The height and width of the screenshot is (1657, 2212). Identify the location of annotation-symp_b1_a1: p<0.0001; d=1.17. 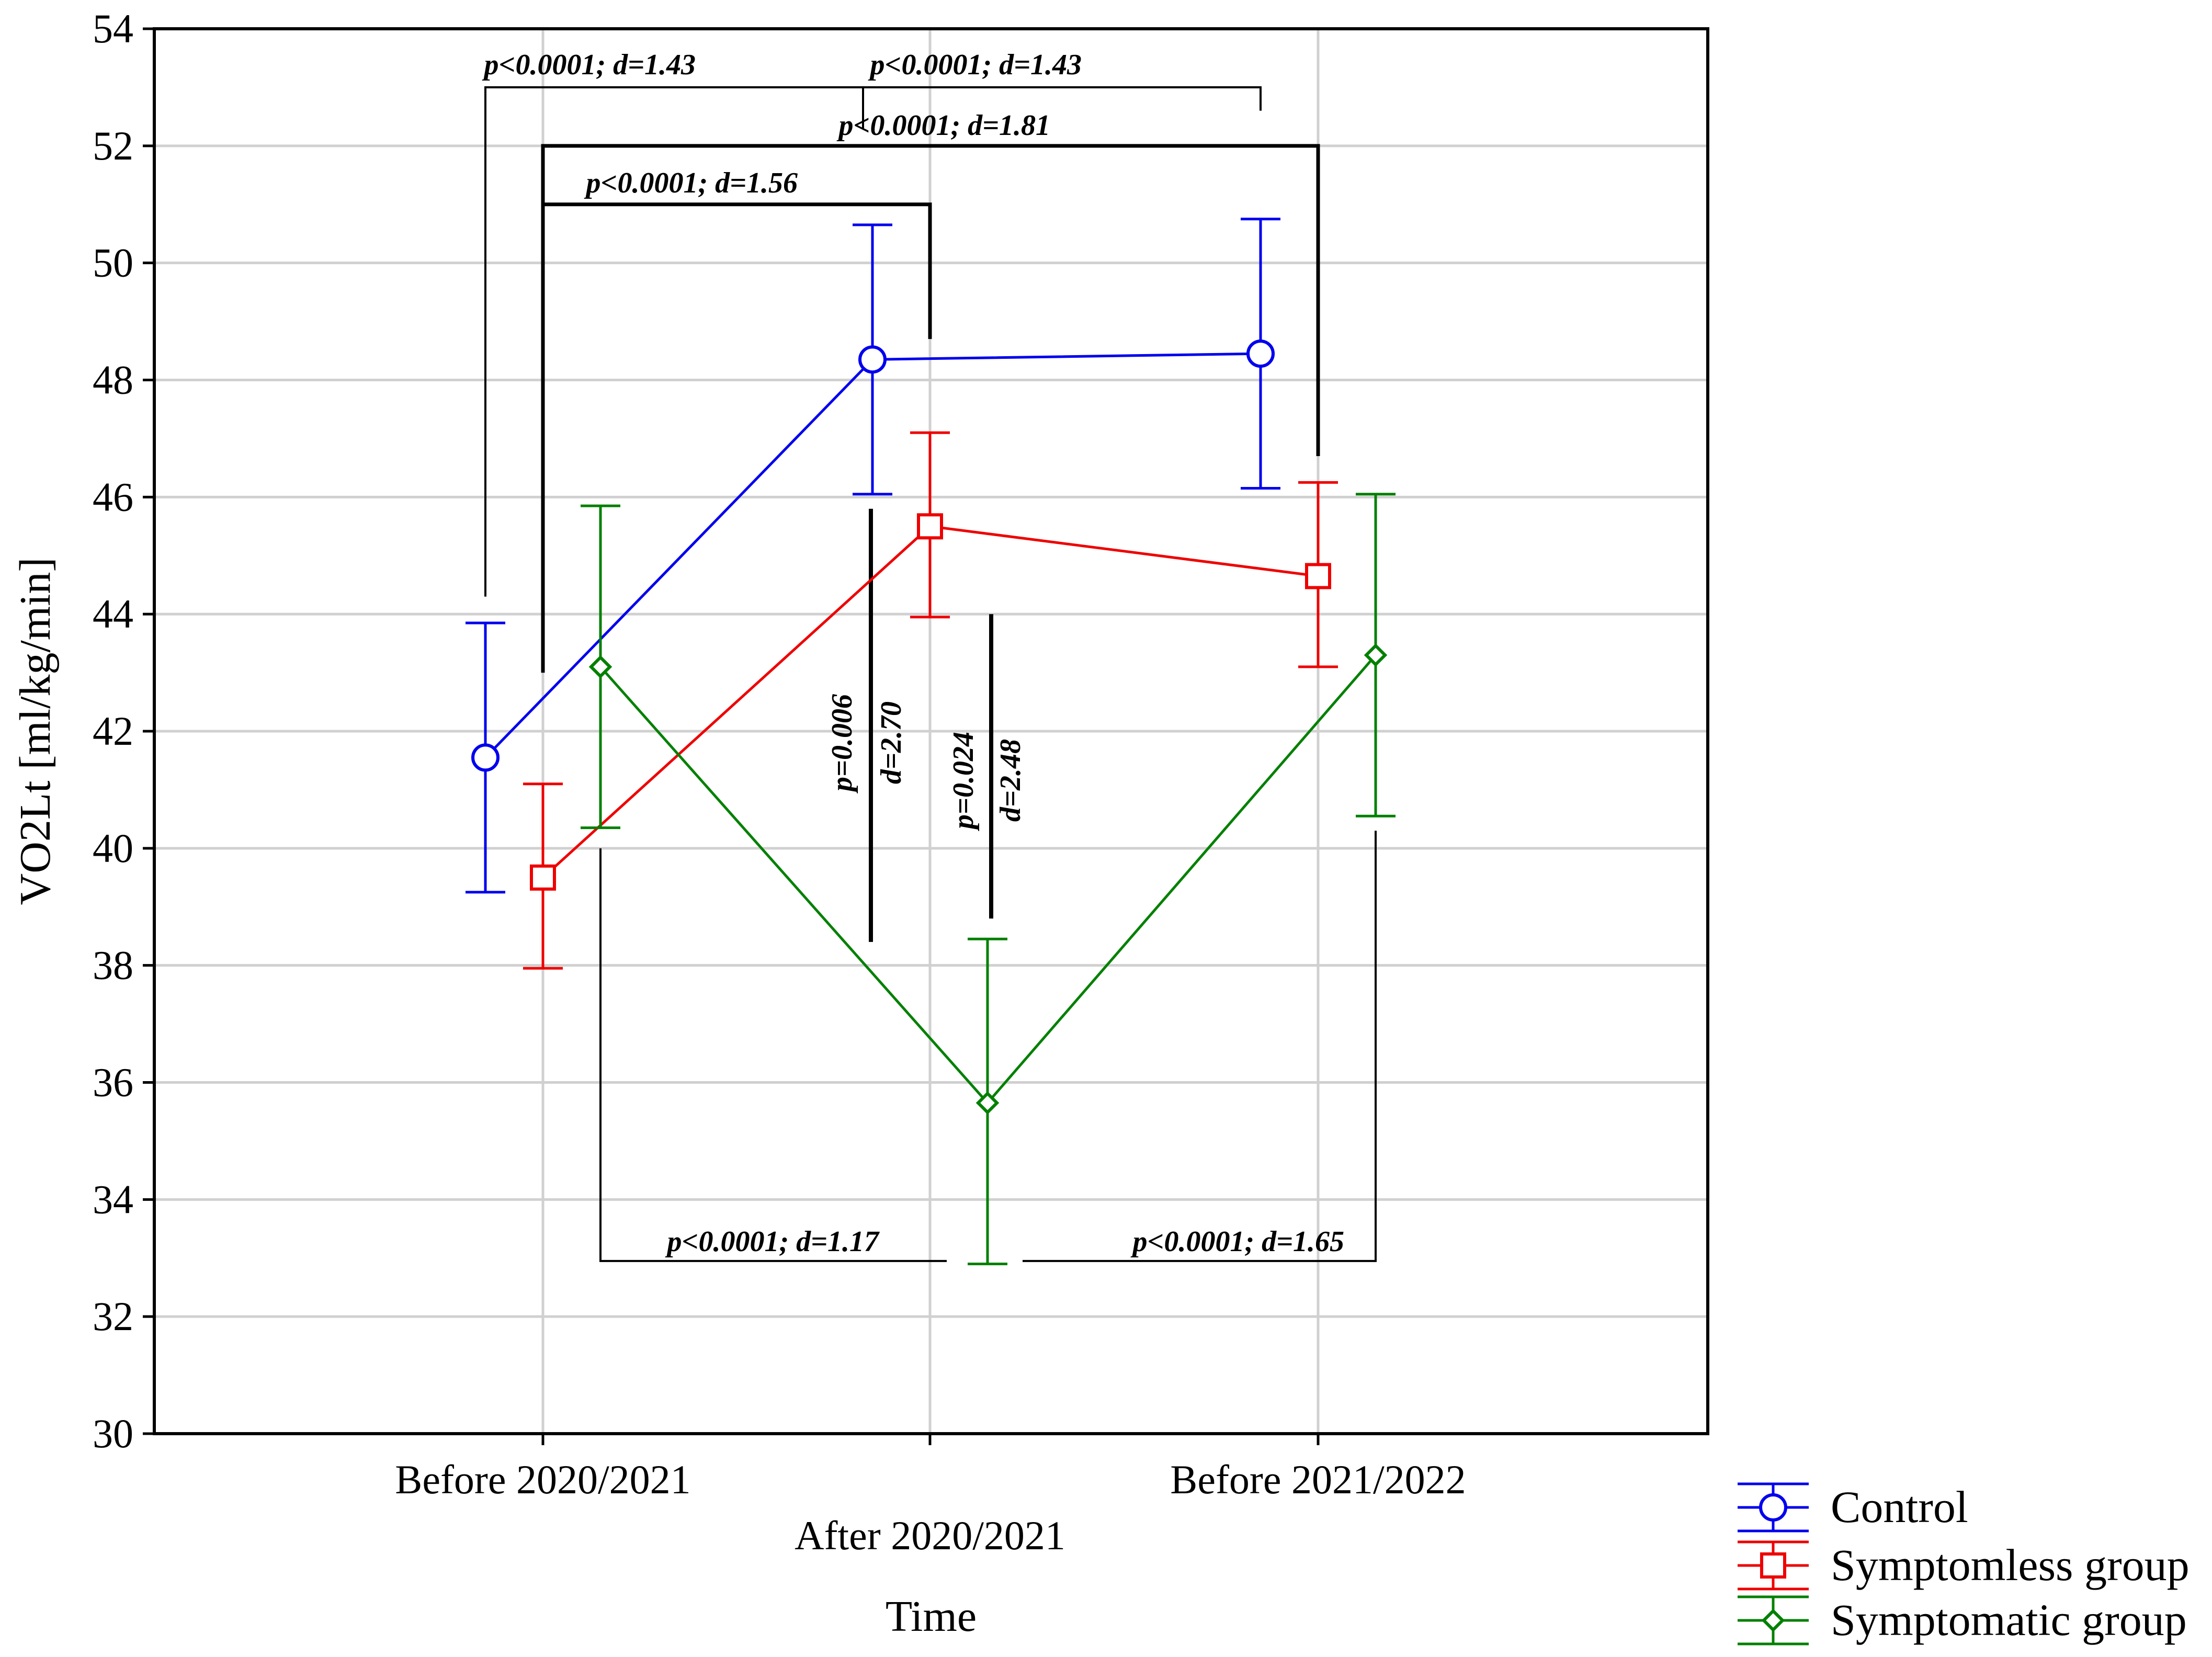
(772, 1242).